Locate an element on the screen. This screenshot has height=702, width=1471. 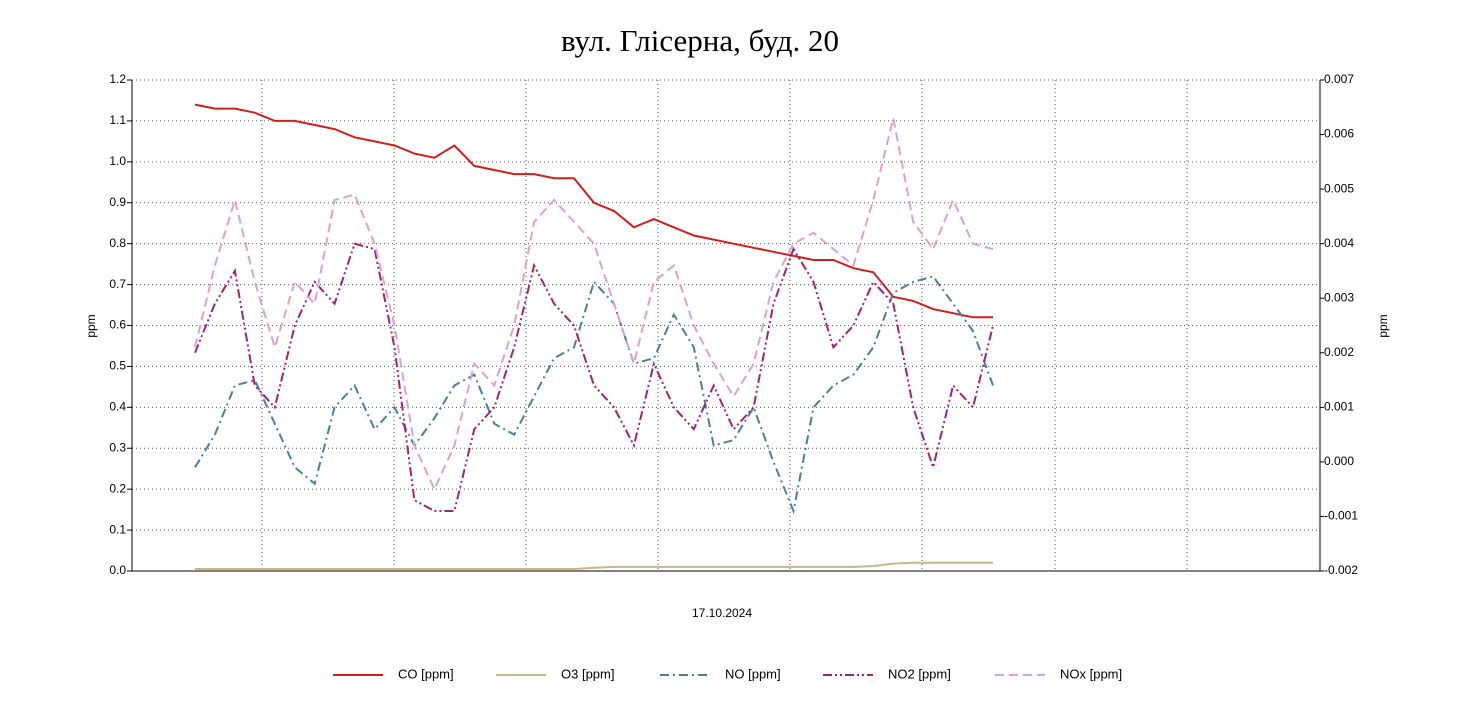
series-line is located at coordinates (594, 565).